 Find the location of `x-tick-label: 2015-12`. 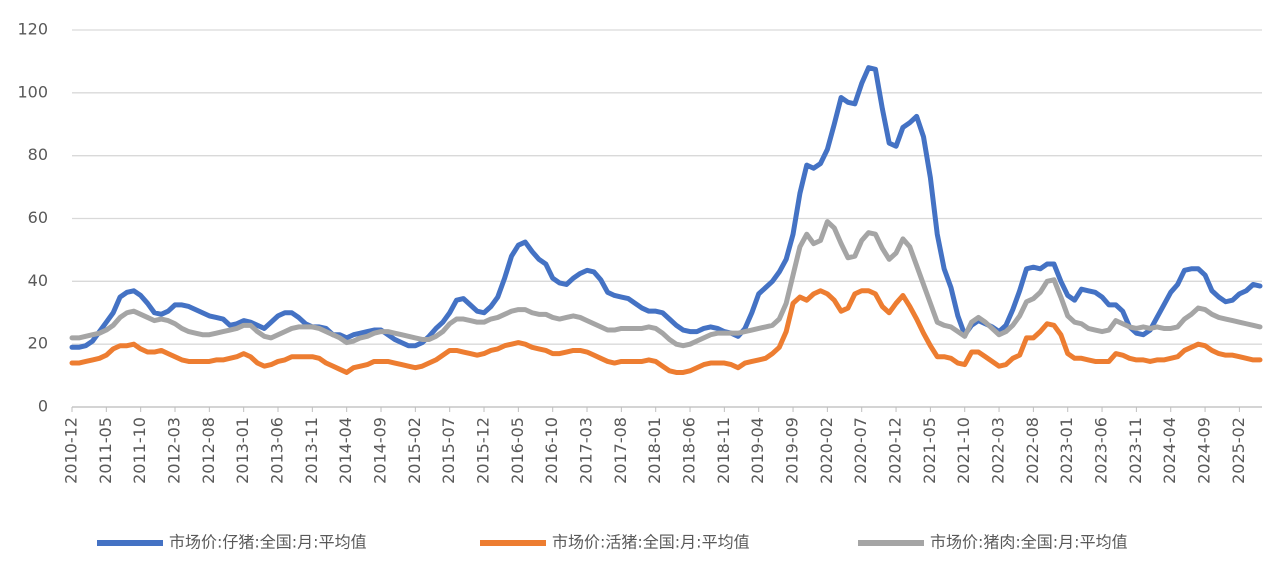

x-tick-label: 2015-12 is located at coordinates (483, 450).